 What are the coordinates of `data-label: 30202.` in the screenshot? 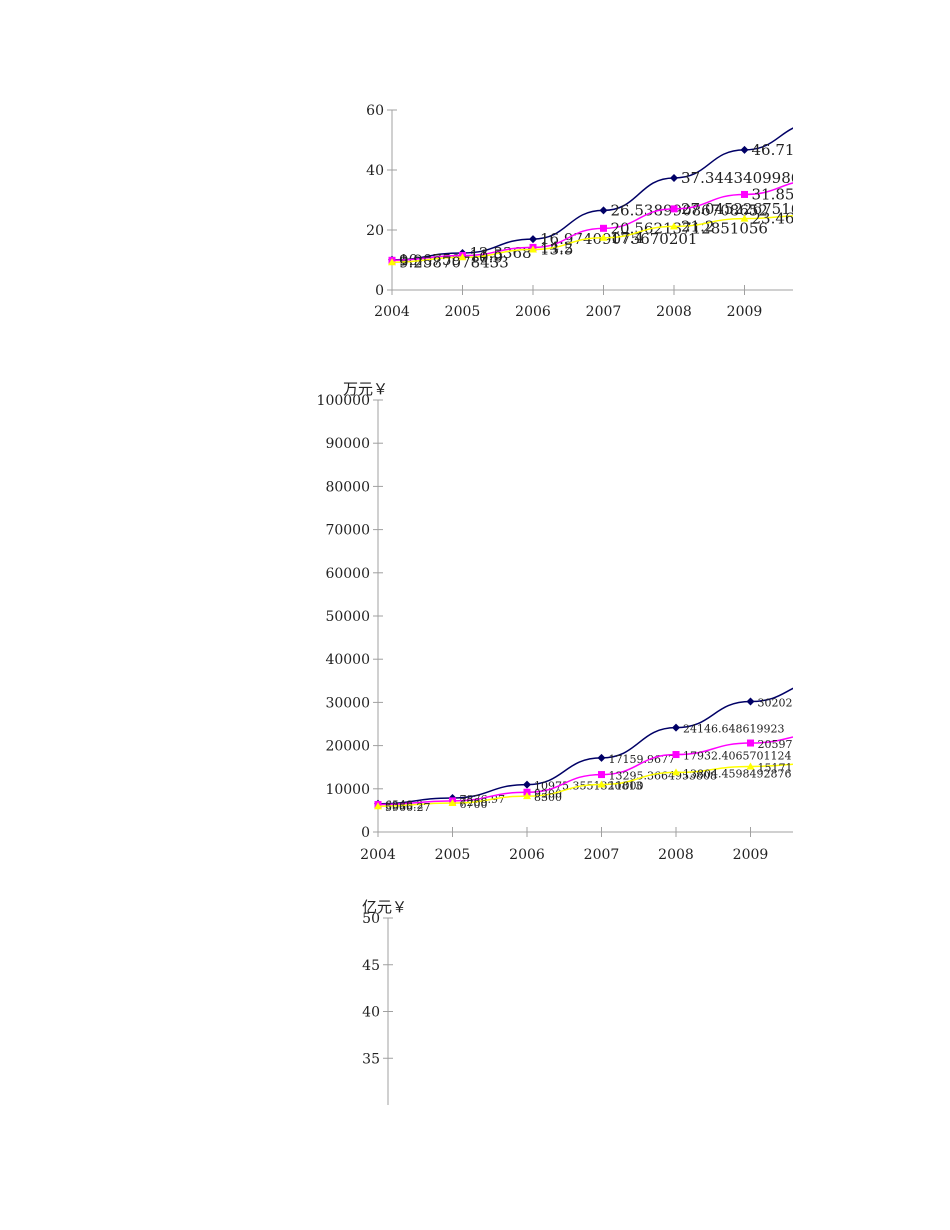 It's located at (777, 703).